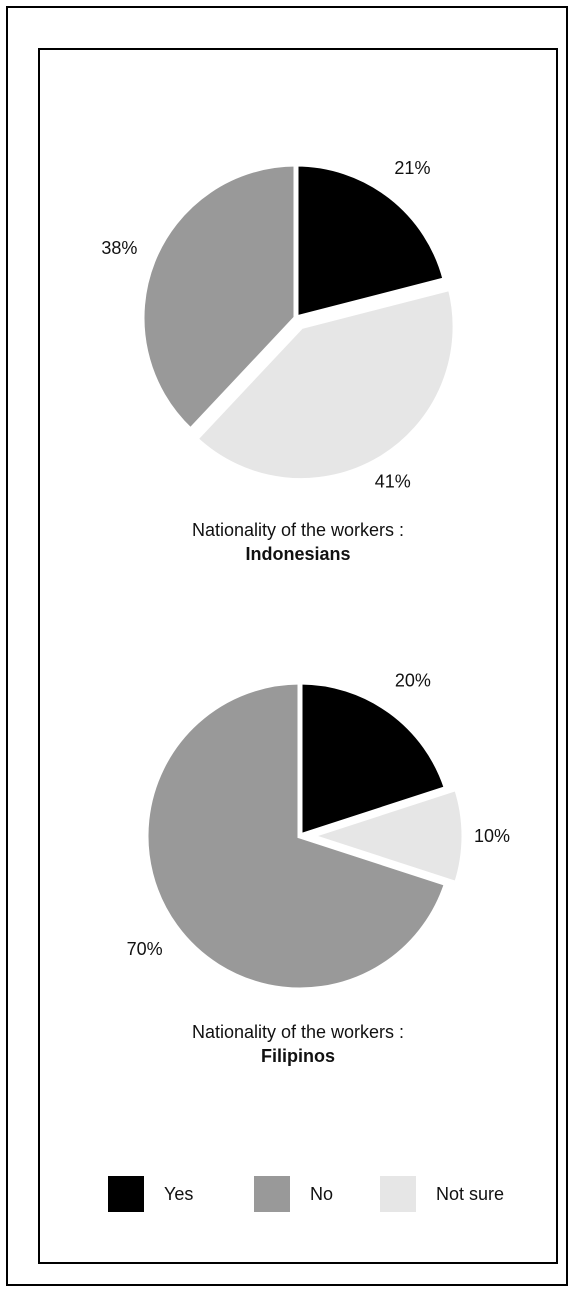 The width and height of the screenshot is (578, 1292). Describe the element at coordinates (298, 530) in the screenshot. I see `chart-title-indonesians: Nationality of the workers :` at that location.